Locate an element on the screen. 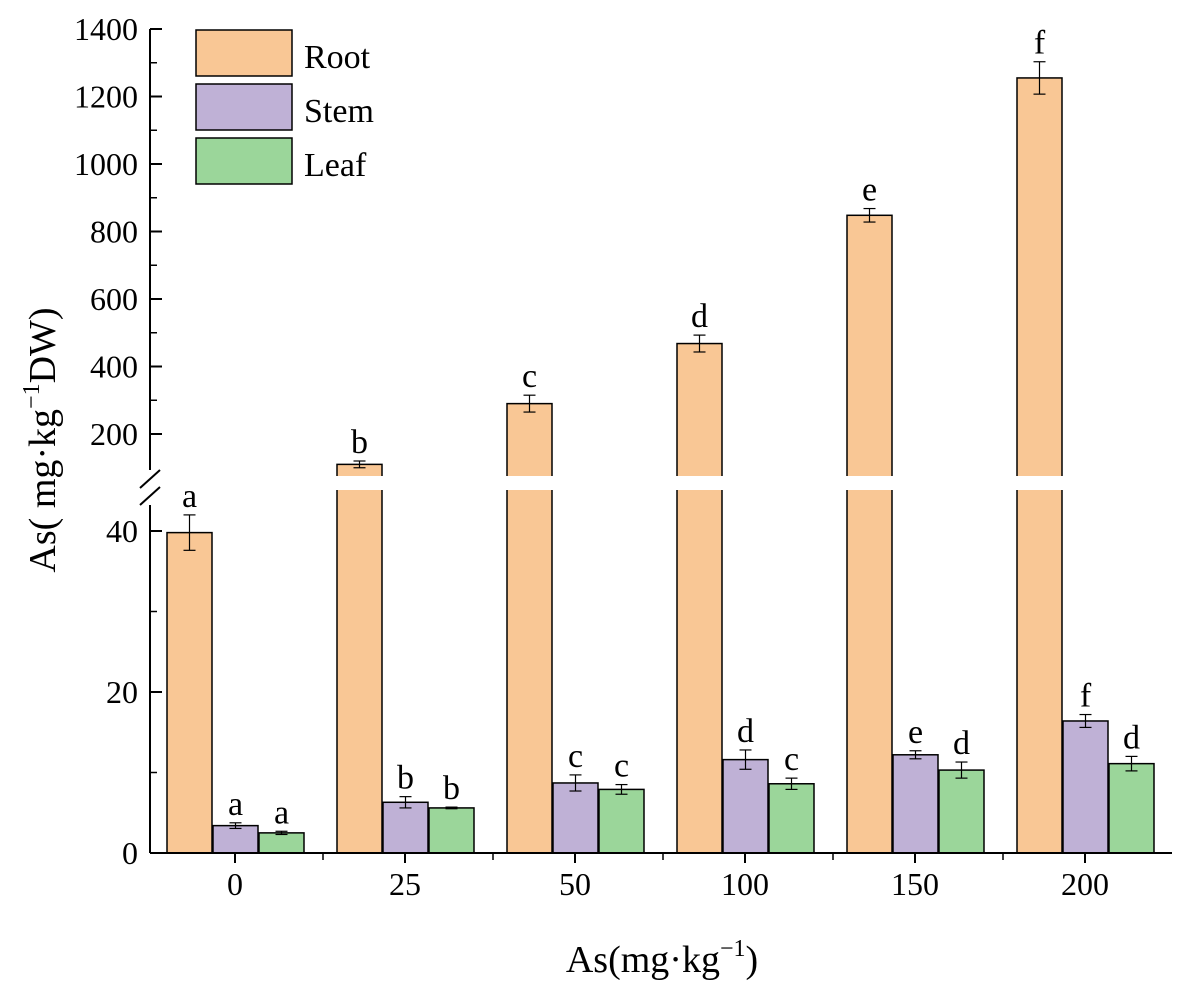 This screenshot has width=1190, height=992. y-tick-label: 200 is located at coordinates (114, 434).